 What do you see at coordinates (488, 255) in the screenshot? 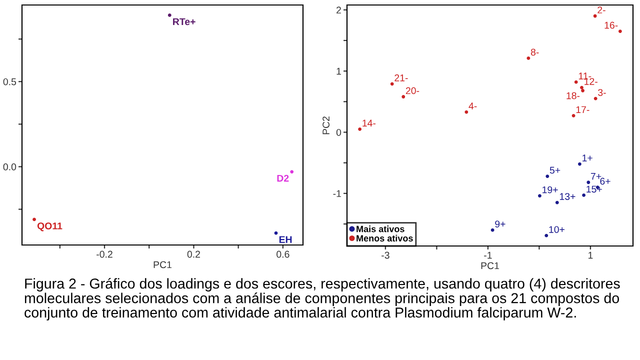
I see `x-tick-label: -1` at bounding box center [488, 255].